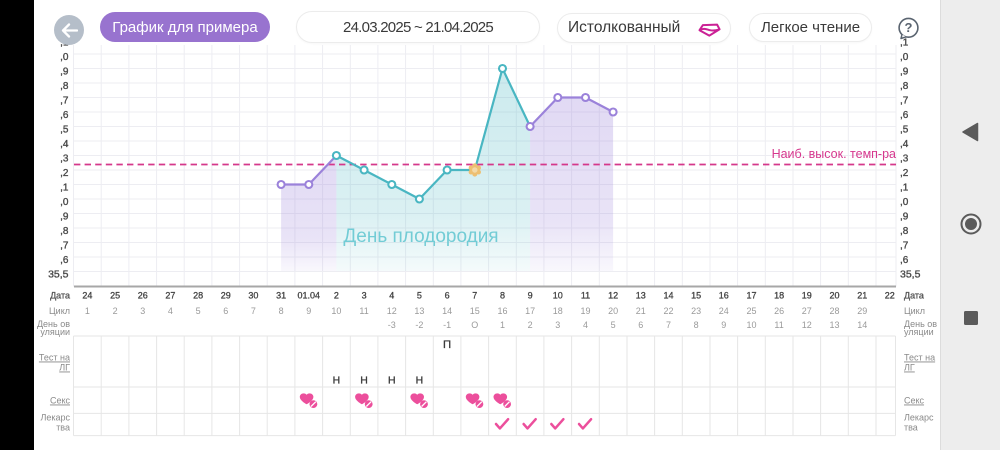  Describe the element at coordinates (420, 236) in the screenshot. I see `svg-text: День плодородия` at that location.